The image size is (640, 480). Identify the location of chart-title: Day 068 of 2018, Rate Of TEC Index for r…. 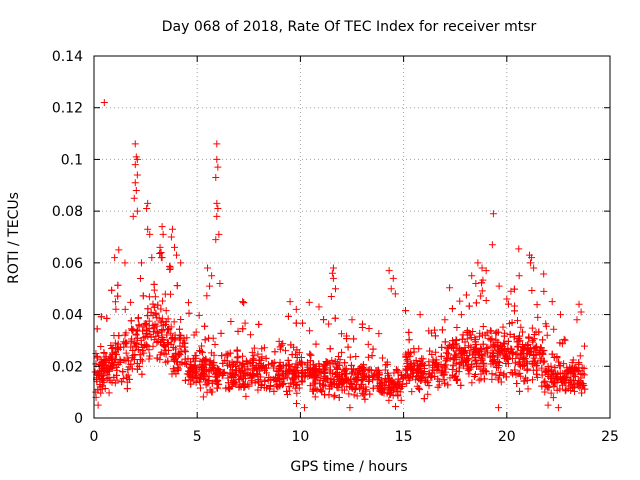
(349, 27).